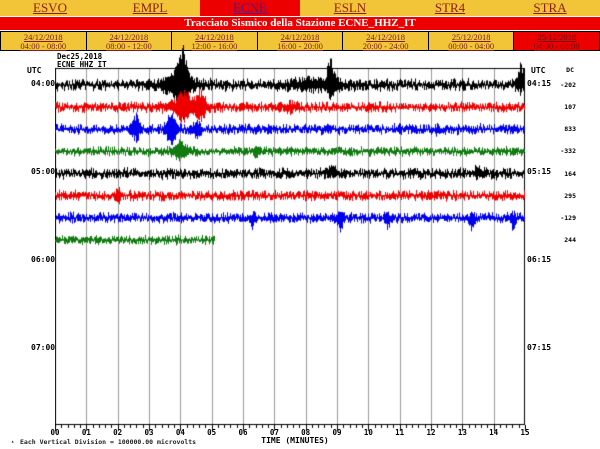 This screenshot has width=600, height=449. Describe the element at coordinates (525, 432) in the screenshot. I see `x-tick-label: 15` at that location.